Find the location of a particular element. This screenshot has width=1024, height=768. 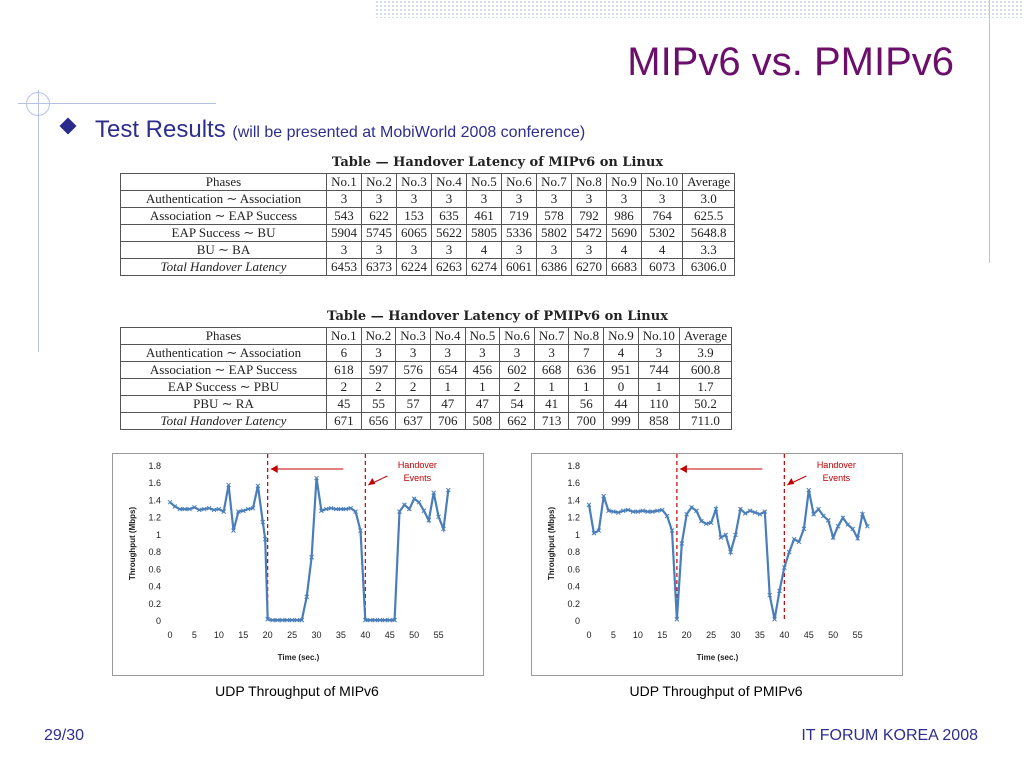

y-tick-label: 0.4 is located at coordinates (573, 587).